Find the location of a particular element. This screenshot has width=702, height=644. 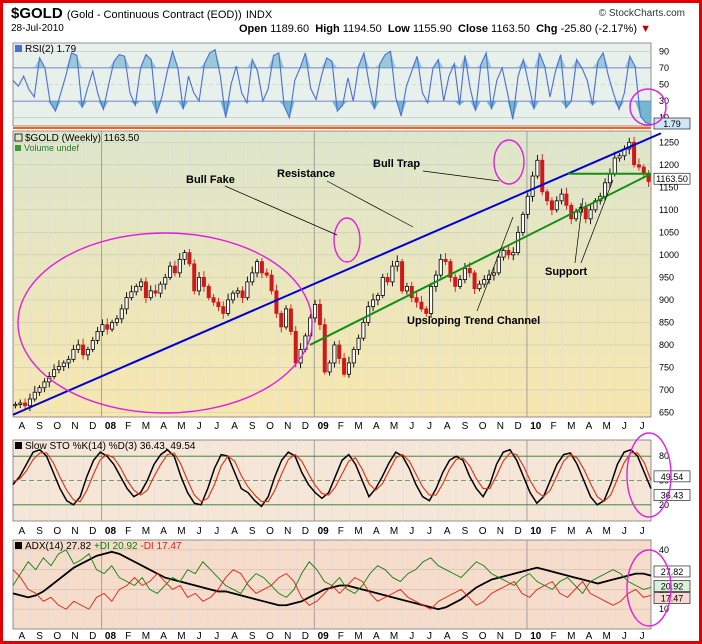

adx-value-tag: 27.82 is located at coordinates (672, 572).